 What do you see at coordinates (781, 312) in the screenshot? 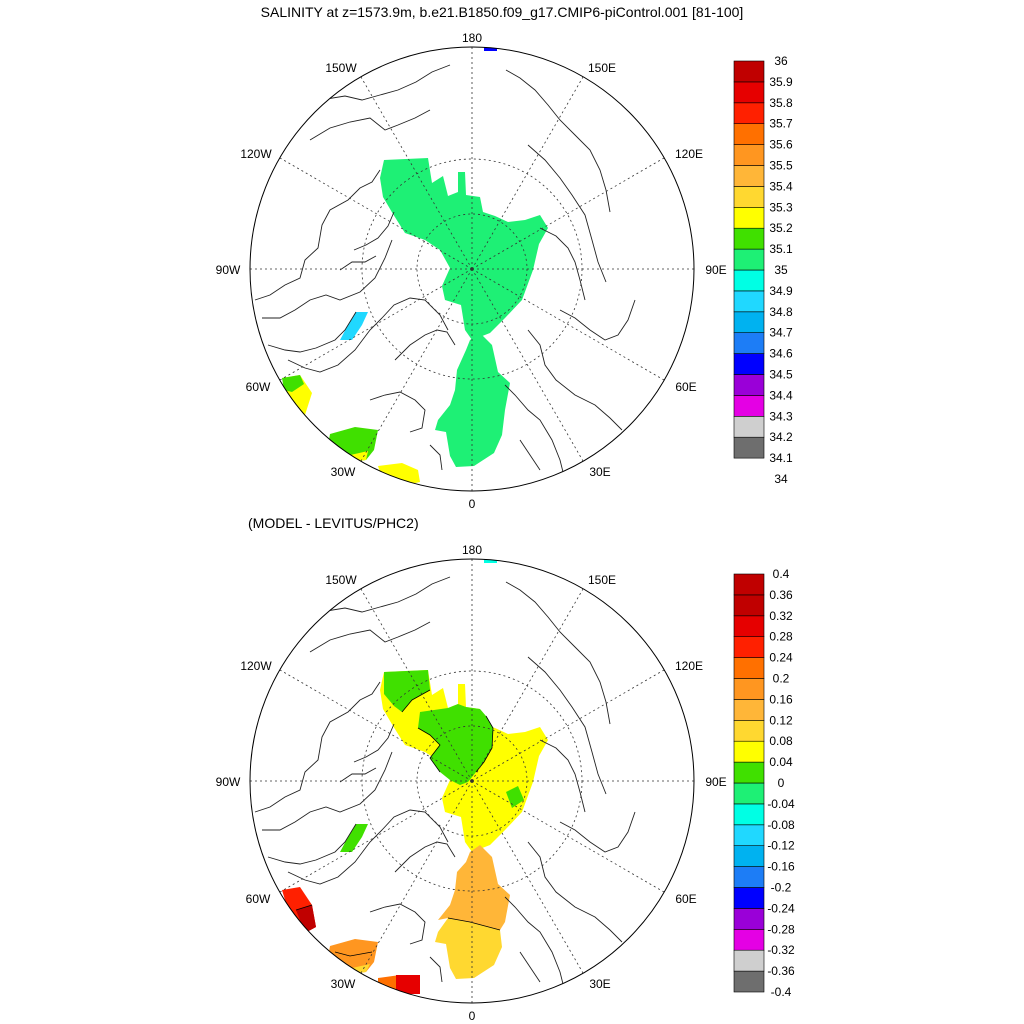
I see `colorbar-label: 34.8` at bounding box center [781, 312].